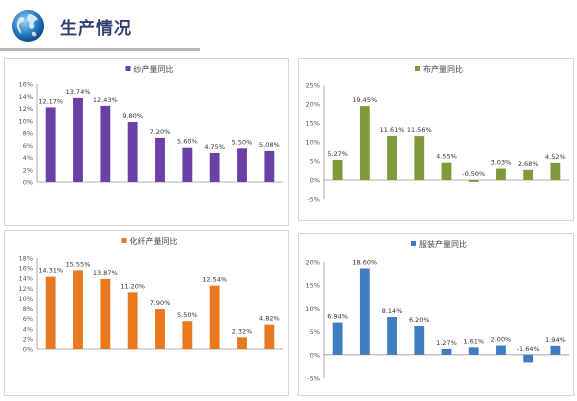 Image resolution: width=577 pixels, height=401 pixels. I want to click on data-label: 4.52%, so click(555, 157).